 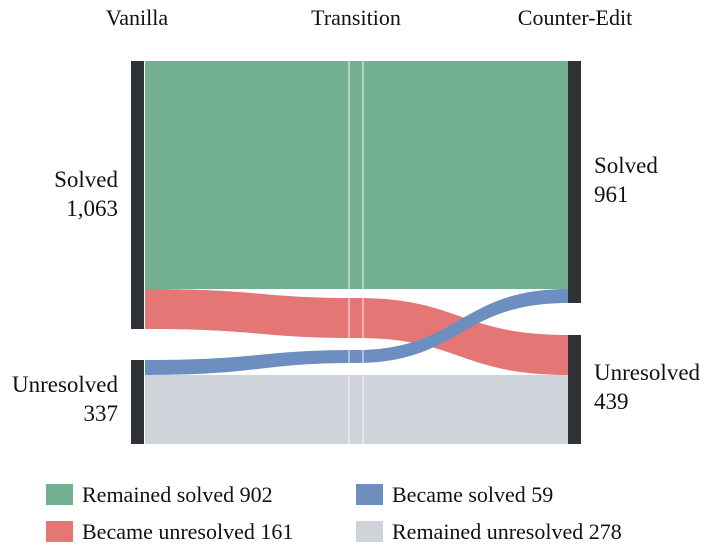 I want to click on flow-became-solved, so click(x=356, y=332).